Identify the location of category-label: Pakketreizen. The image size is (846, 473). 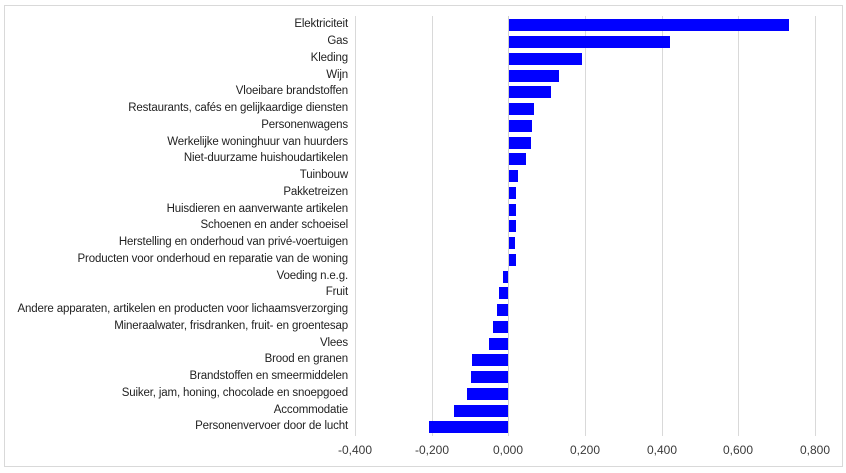
(315, 191).